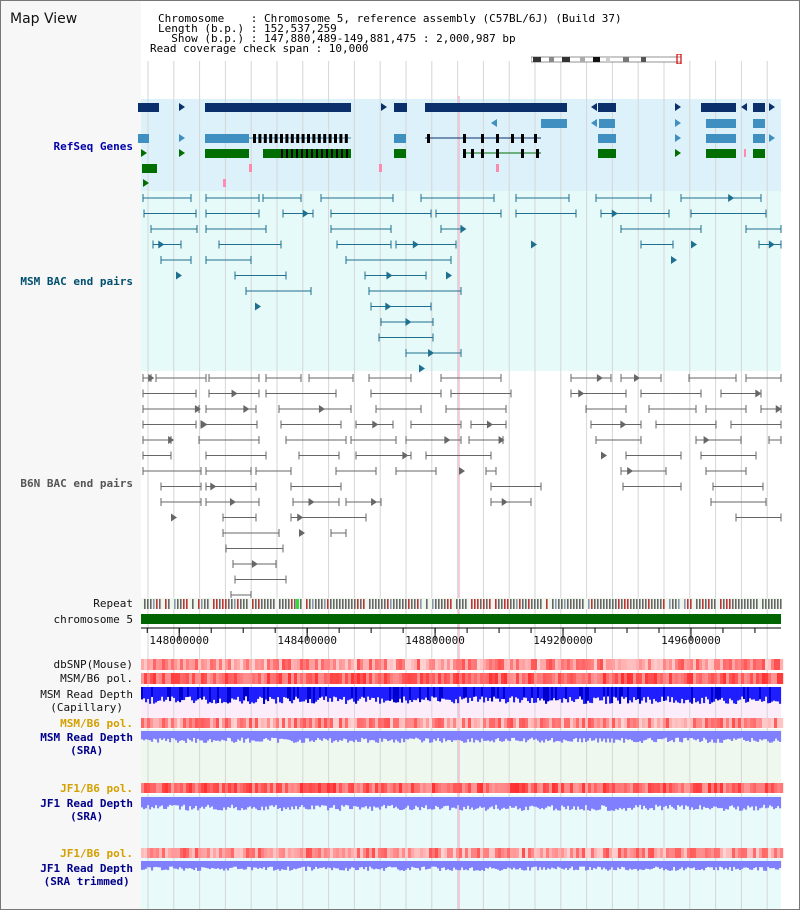 The image size is (800, 910). I want to click on track-label-repeat: Repeat, so click(113, 603).